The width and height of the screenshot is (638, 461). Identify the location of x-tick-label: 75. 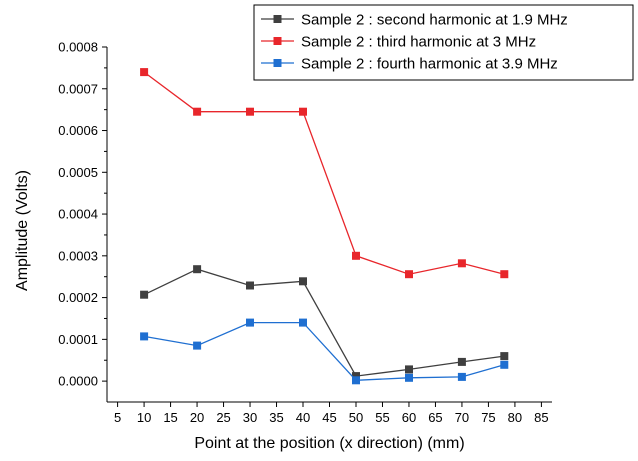
(488, 417).